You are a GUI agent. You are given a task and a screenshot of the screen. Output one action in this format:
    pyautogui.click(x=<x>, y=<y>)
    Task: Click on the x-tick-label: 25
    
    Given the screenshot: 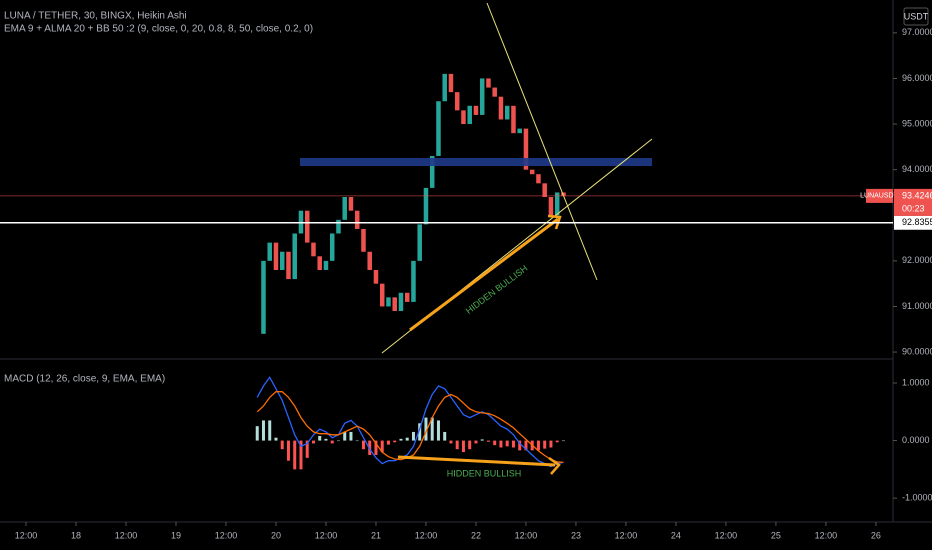 What is the action you would take?
    pyautogui.click(x=776, y=535)
    